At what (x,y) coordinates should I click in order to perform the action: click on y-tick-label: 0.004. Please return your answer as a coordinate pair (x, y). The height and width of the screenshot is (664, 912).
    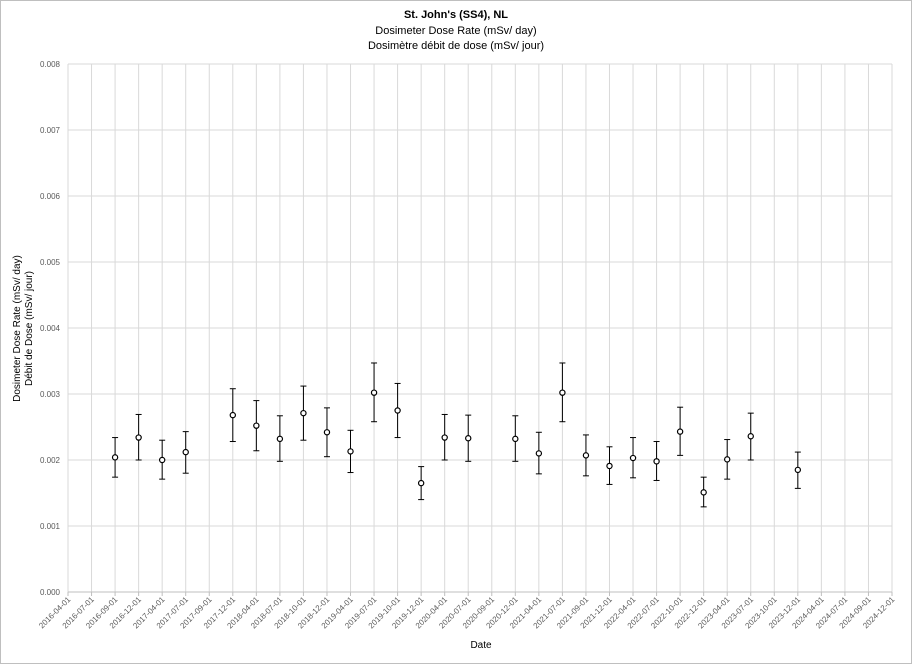
    Looking at the image, I should click on (50, 328).